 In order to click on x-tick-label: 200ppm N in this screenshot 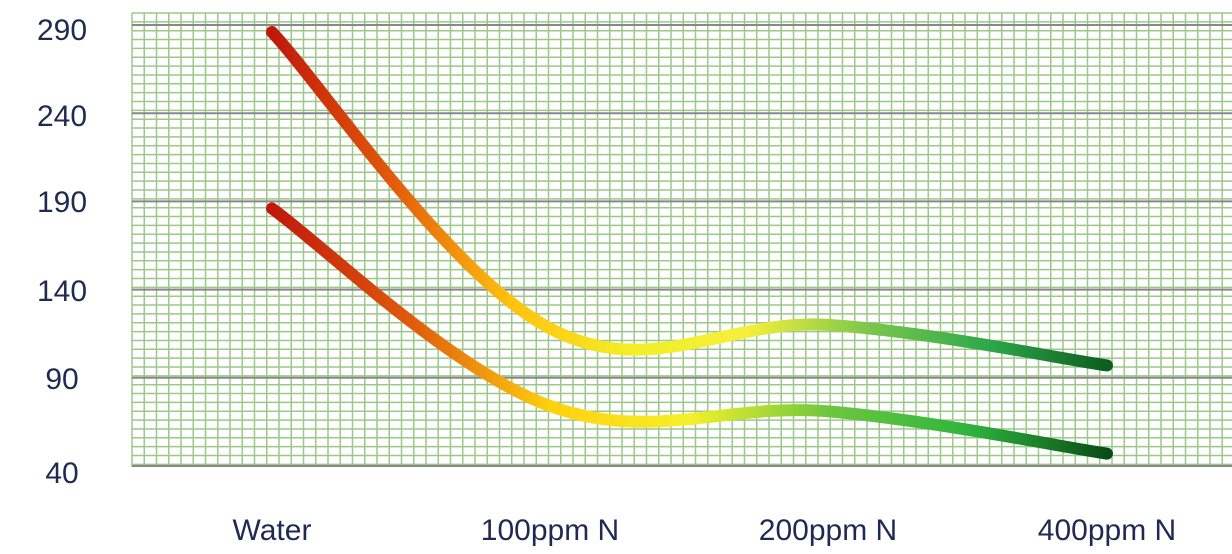, I will do `click(828, 530)`.